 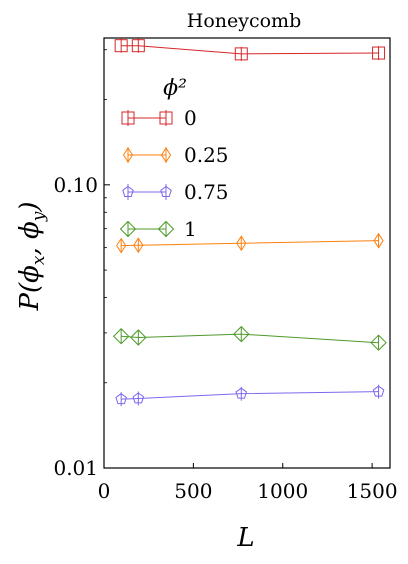 What do you see at coordinates (175, 88) in the screenshot?
I see `legend-title: ϕ²` at bounding box center [175, 88].